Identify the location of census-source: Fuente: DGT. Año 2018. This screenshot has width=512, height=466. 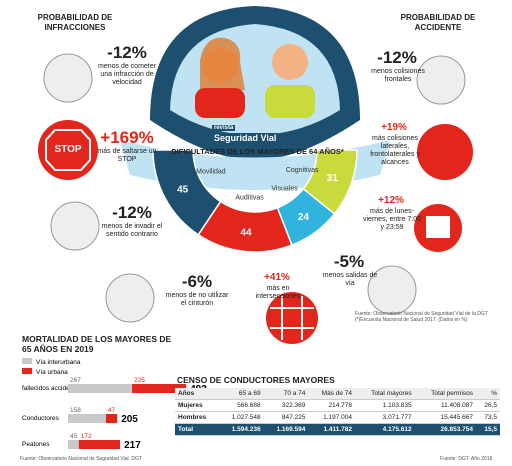
(466, 459).